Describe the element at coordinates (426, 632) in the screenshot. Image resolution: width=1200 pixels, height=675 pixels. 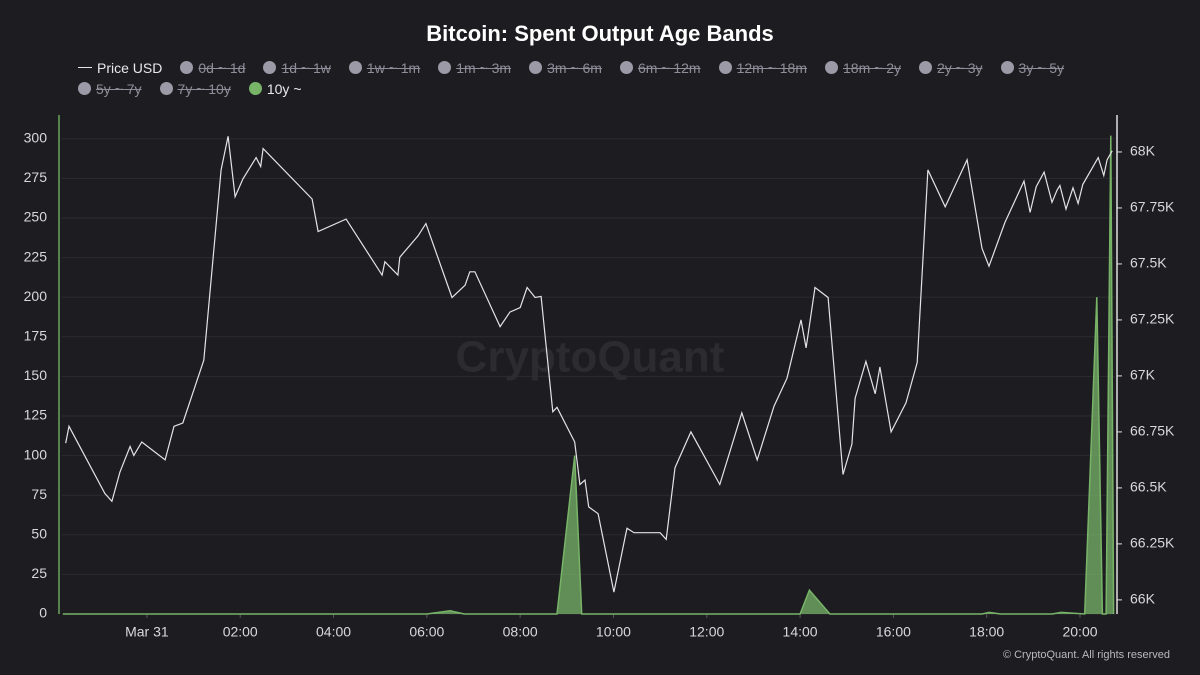
I see `x-tick-label: 06:00` at that location.